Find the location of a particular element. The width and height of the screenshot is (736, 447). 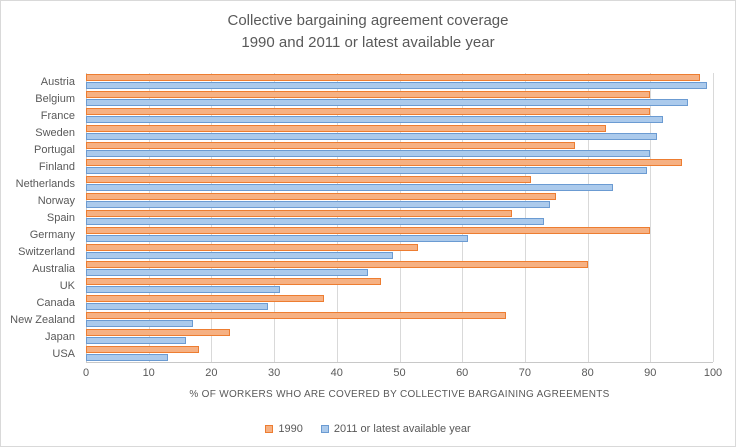

category-label-austria: Austria is located at coordinates (57, 81).